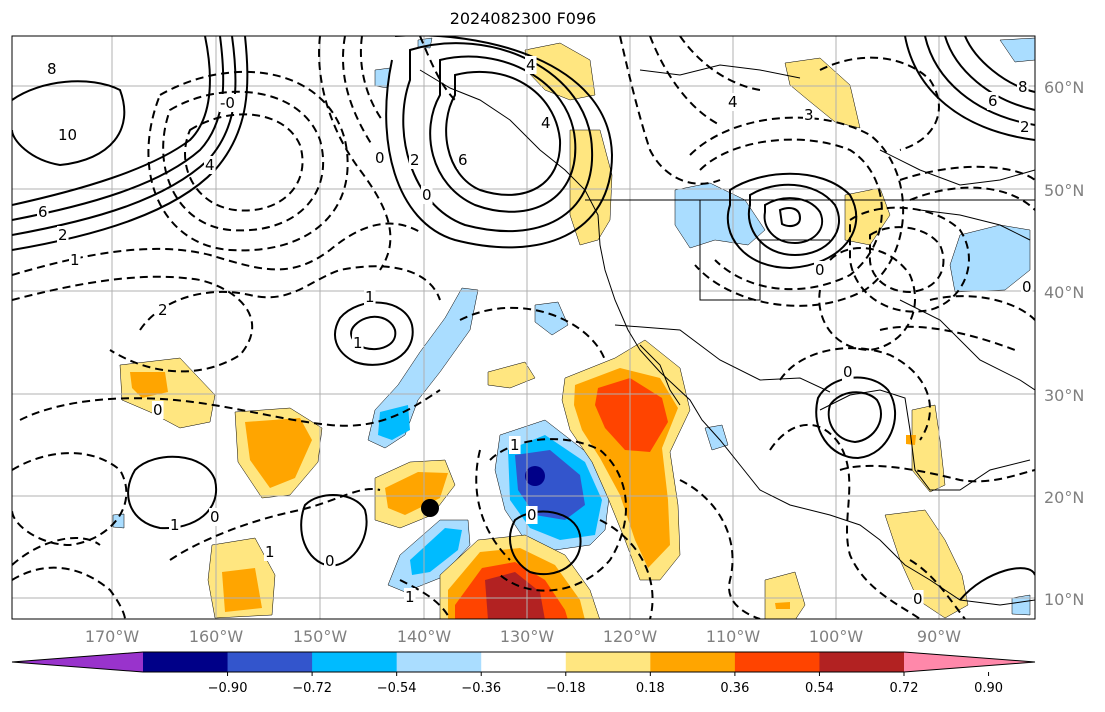  Describe the element at coordinates (734, 688) in the screenshot. I see `colorbar-tick-label: 0.36` at that location.